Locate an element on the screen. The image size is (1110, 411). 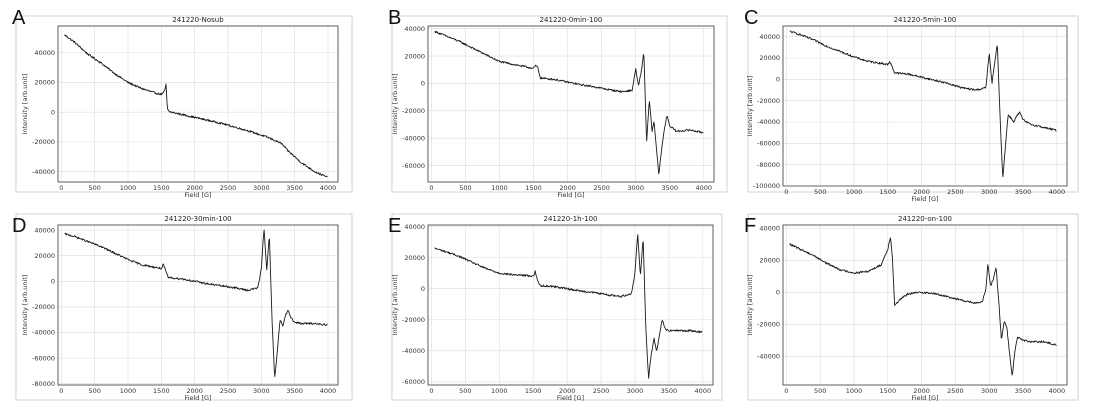
y-tick-label: -100000 is located at coordinates (766, 186).